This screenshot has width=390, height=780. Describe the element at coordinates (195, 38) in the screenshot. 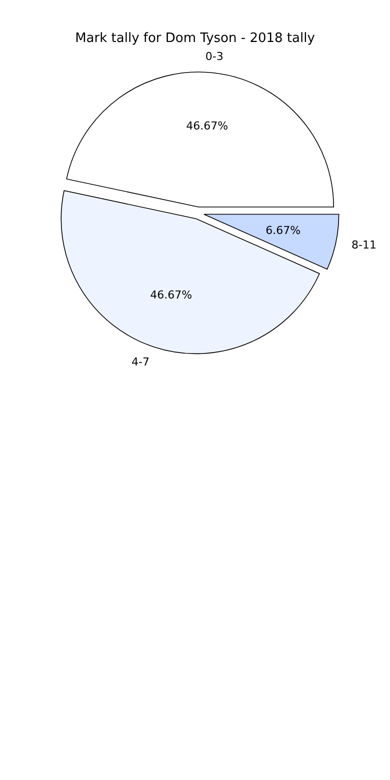

I see `chart-title: Mark tally for Dom Tyson - 2018 tally` at that location.